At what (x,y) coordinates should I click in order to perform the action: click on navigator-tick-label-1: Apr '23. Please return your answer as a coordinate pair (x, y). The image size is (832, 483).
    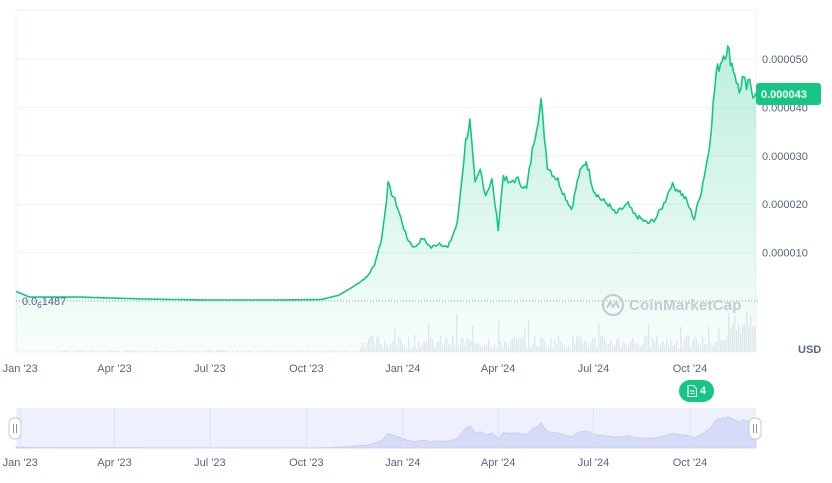
    Looking at the image, I should click on (114, 463).